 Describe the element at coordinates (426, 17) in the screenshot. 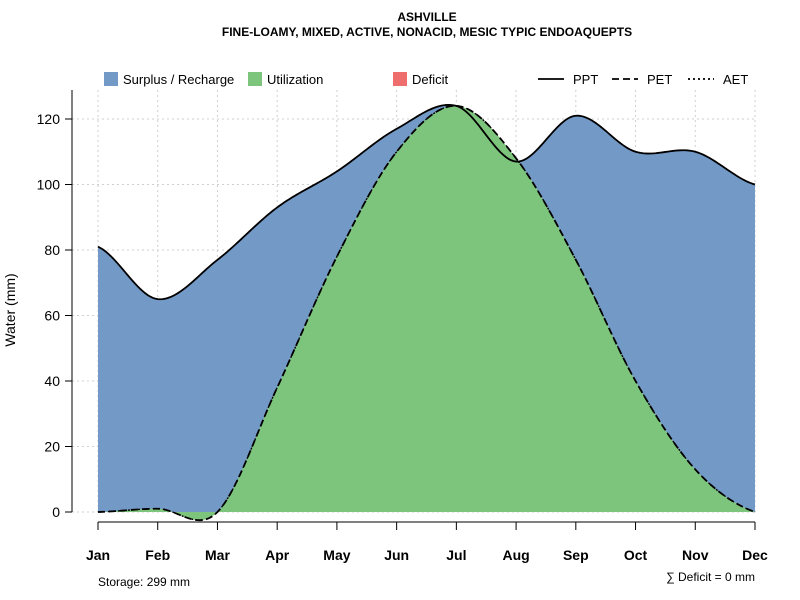

I see `chart-title: ASHVILLE` at that location.